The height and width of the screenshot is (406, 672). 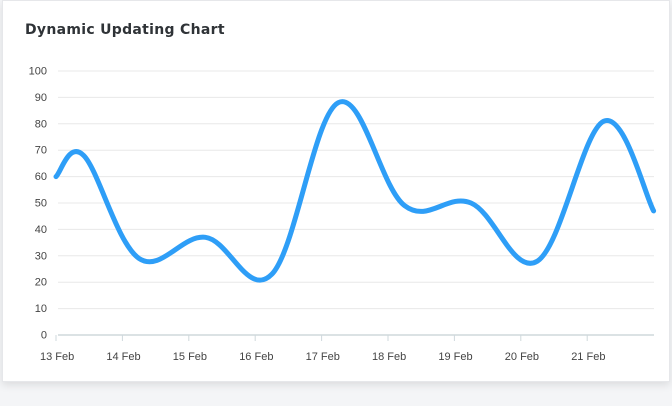 I want to click on y-tick-label: 70, so click(x=41, y=151).